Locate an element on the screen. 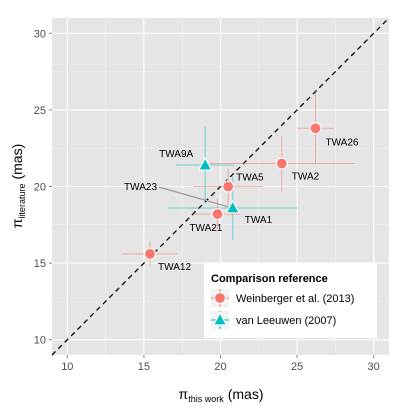  point-label: TWA5 is located at coordinates (250, 178).